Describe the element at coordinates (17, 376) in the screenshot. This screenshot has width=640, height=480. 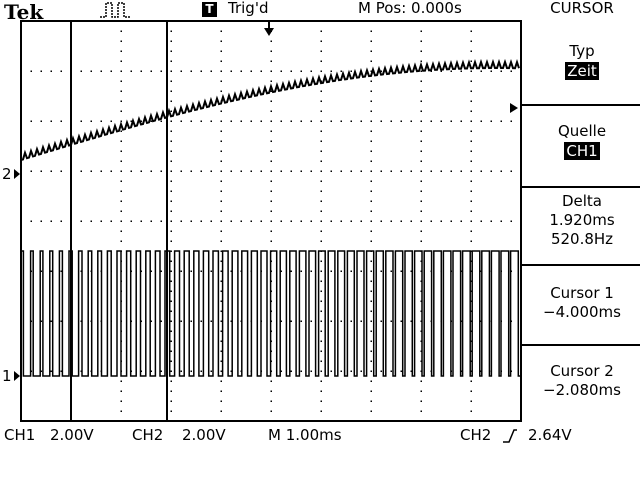
I see `ch1-ground-marker` at that location.